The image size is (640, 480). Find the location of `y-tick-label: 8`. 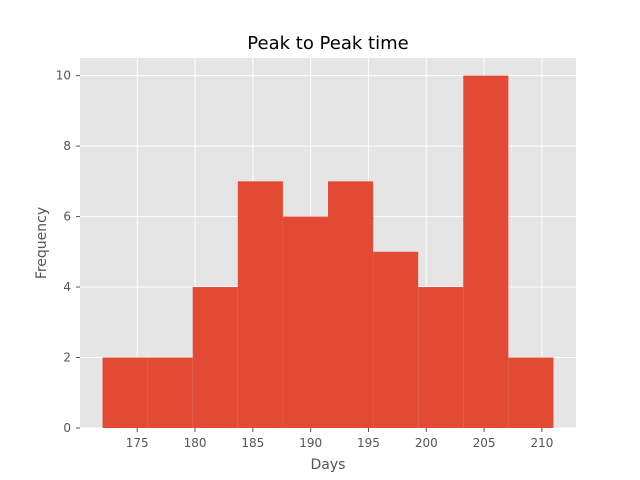

y-tick-label: 8 is located at coordinates (67, 146).